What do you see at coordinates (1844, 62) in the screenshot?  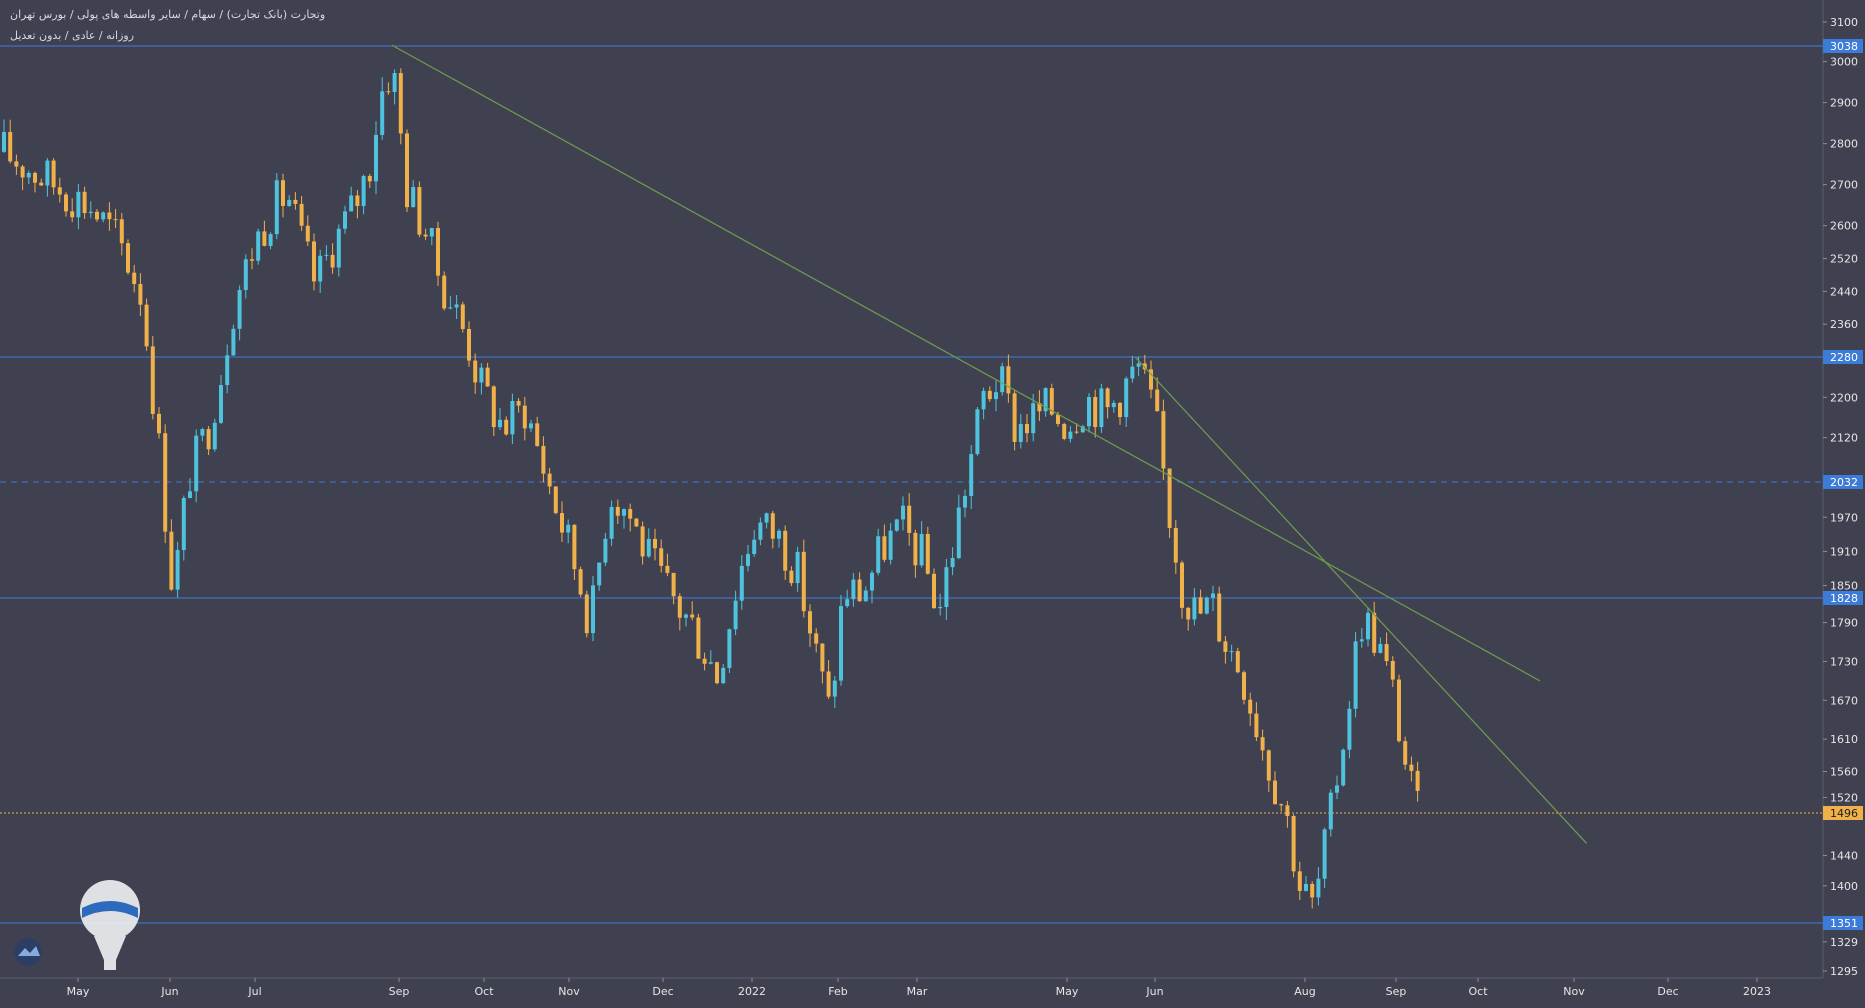 I see `y-tick-label: 3000` at bounding box center [1844, 62].